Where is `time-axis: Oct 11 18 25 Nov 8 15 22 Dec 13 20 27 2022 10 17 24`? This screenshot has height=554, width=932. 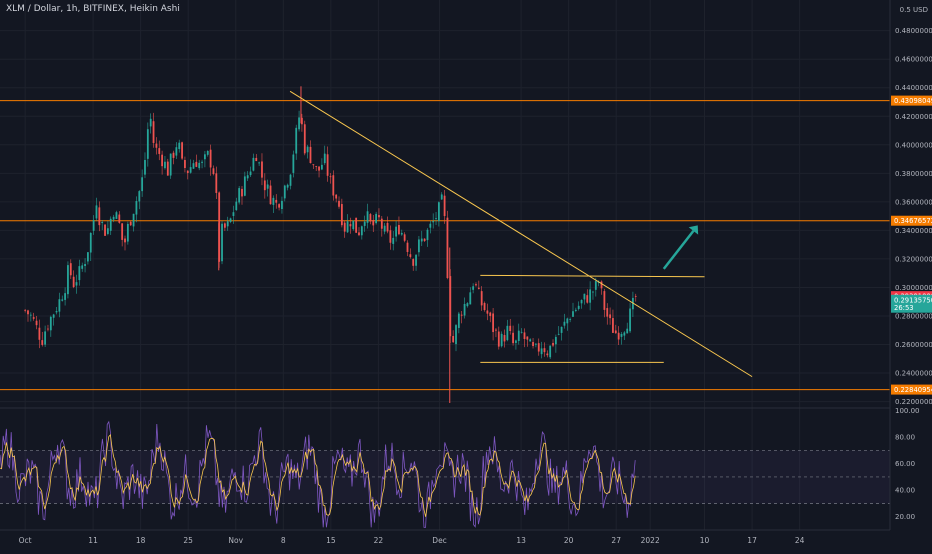 time-axis: Oct 11 18 25 Nov 8 15 22 Dec 13 20 27 2022 10 17 24 is located at coordinates (445, 537).